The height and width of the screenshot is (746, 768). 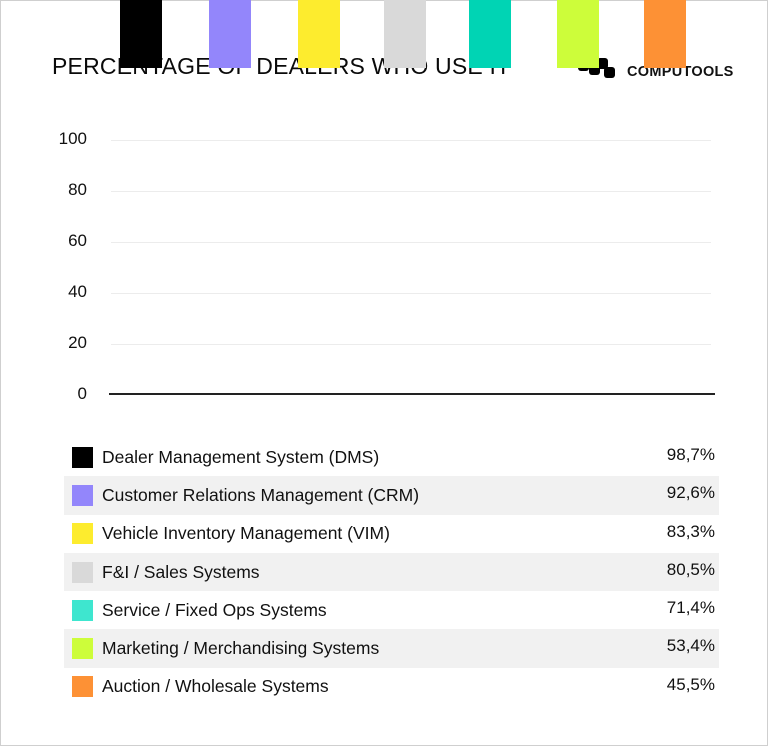 What do you see at coordinates (391, 610) in the screenshot?
I see `legend-row: Service / Fixed Ops Systems 71,4%` at bounding box center [391, 610].